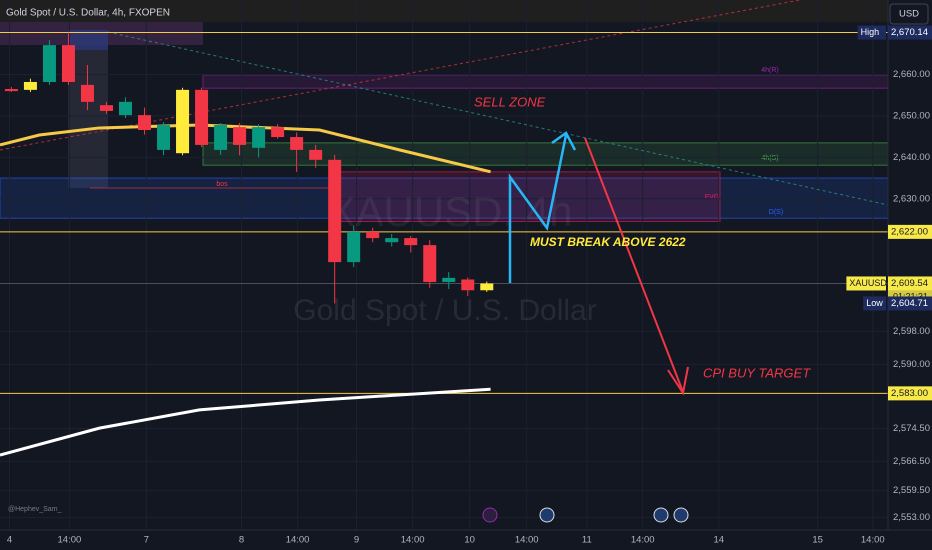 This screenshot has height=550, width=932. What do you see at coordinates (911, 198) in the screenshot?
I see `y-tick-label: 2,630.00` at bounding box center [911, 198].